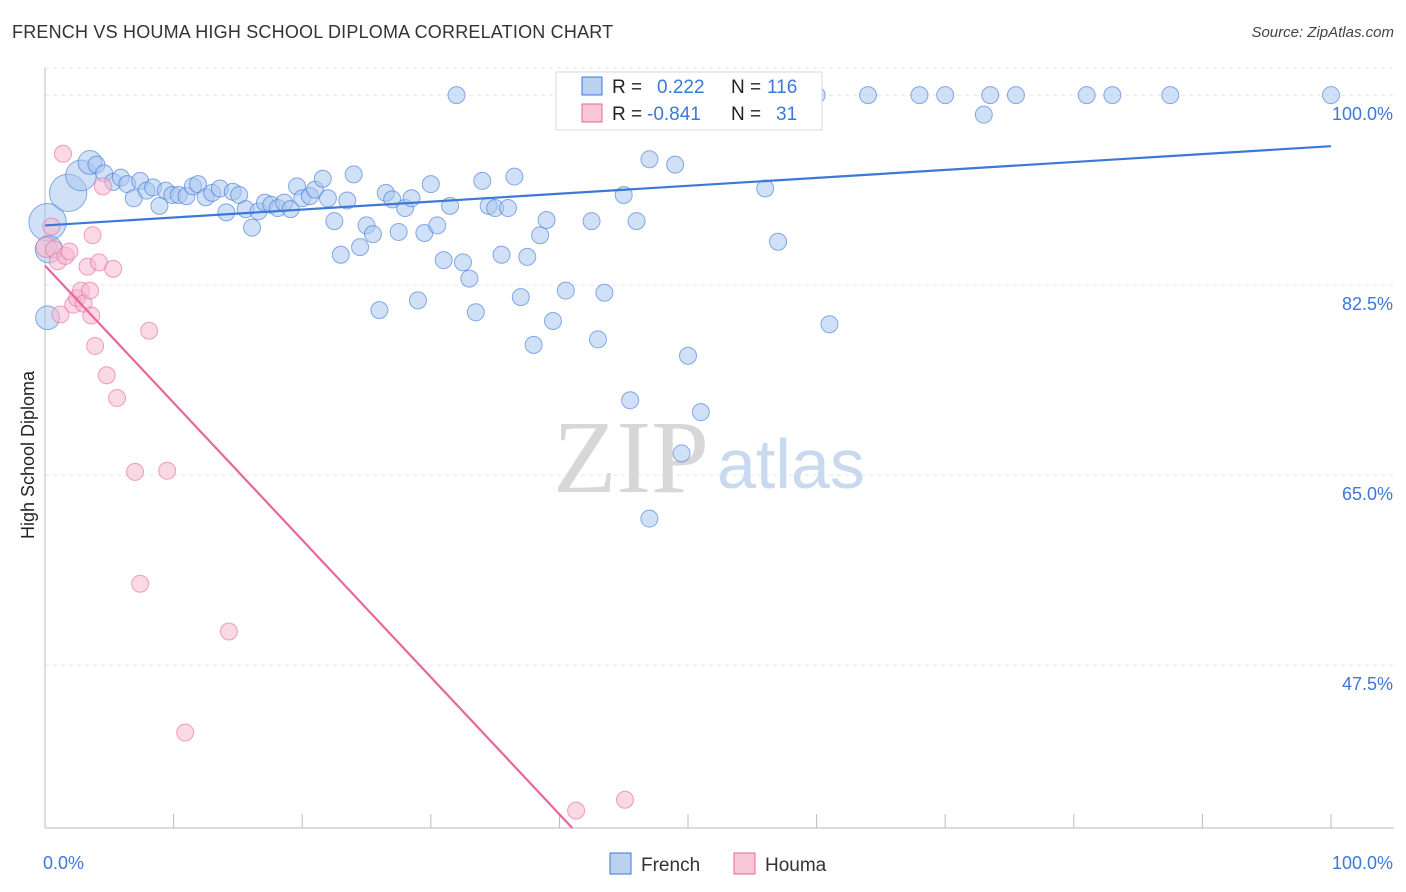 This screenshot has height=892, width=1406. Describe the element at coordinates (592, 113) in the screenshot. I see `stats-swatch-houma` at that location.